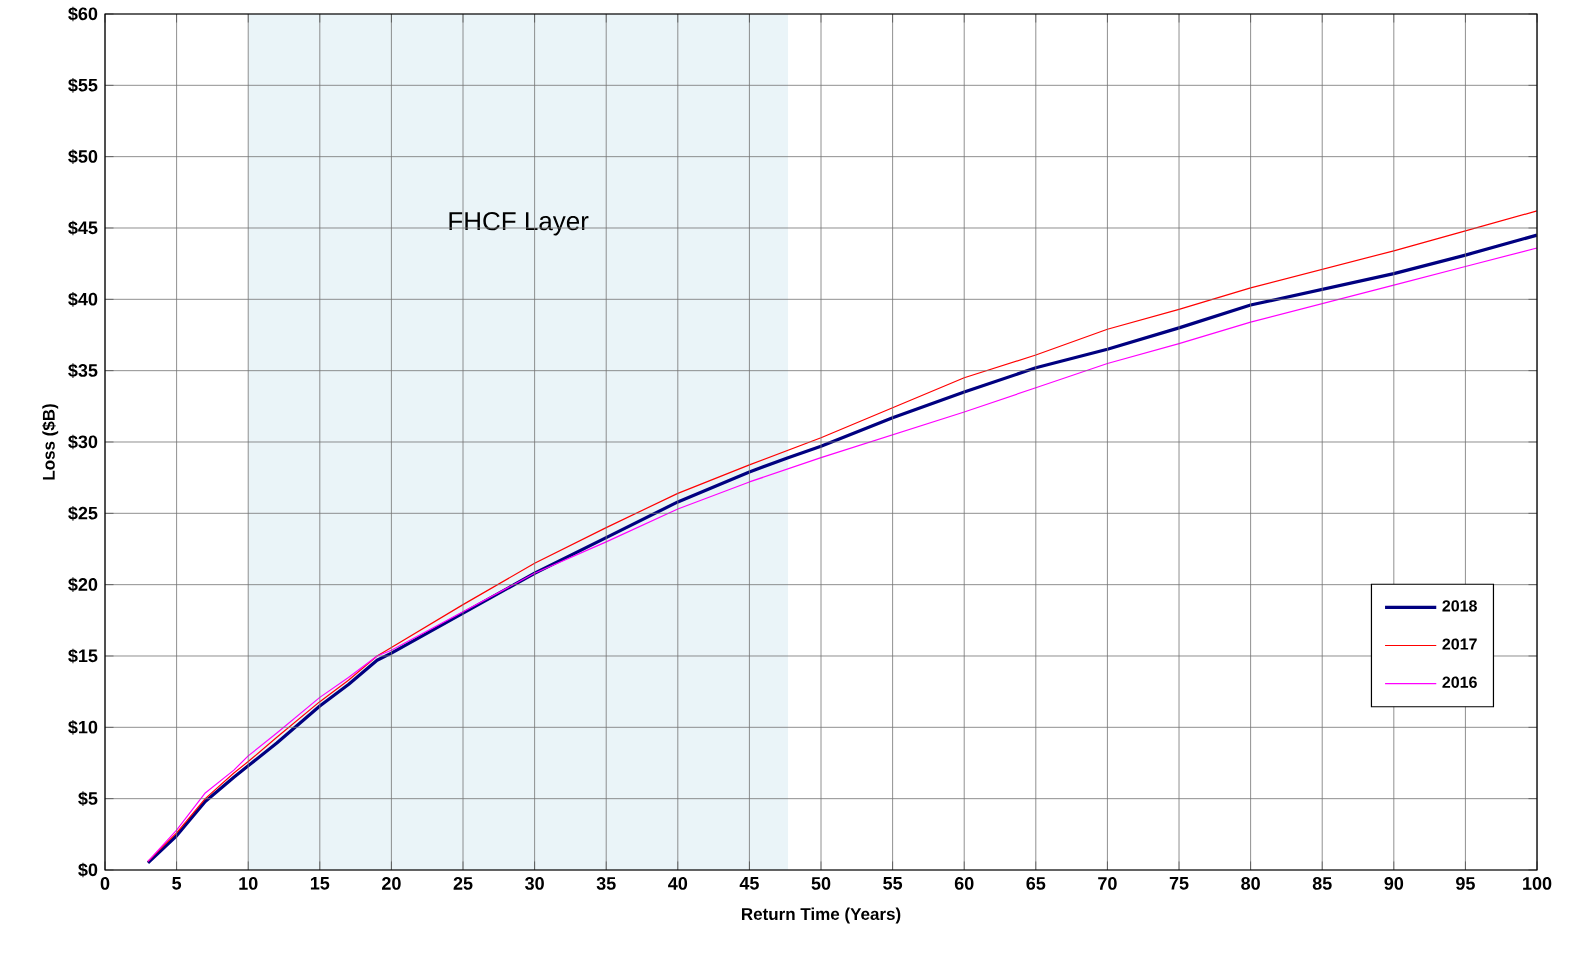 The width and height of the screenshot is (1572, 958). Describe the element at coordinates (50, 442) in the screenshot. I see `y-axis-title: Loss ($B)` at that location.